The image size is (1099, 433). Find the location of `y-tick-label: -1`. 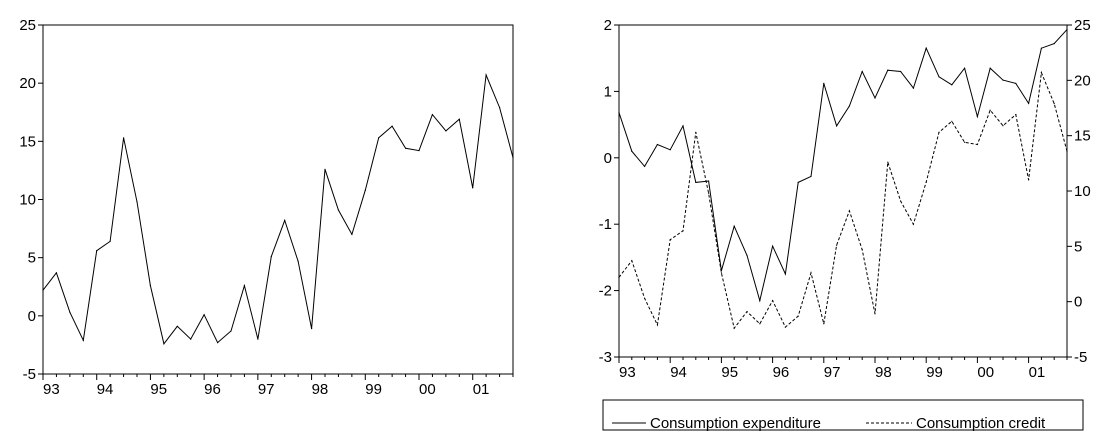

y-tick-label: -1 is located at coordinates (605, 224).